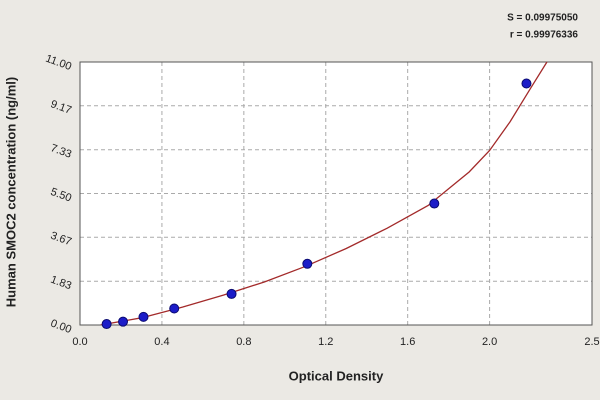  I want to click on y-tick-label: 5.50, so click(61, 195).